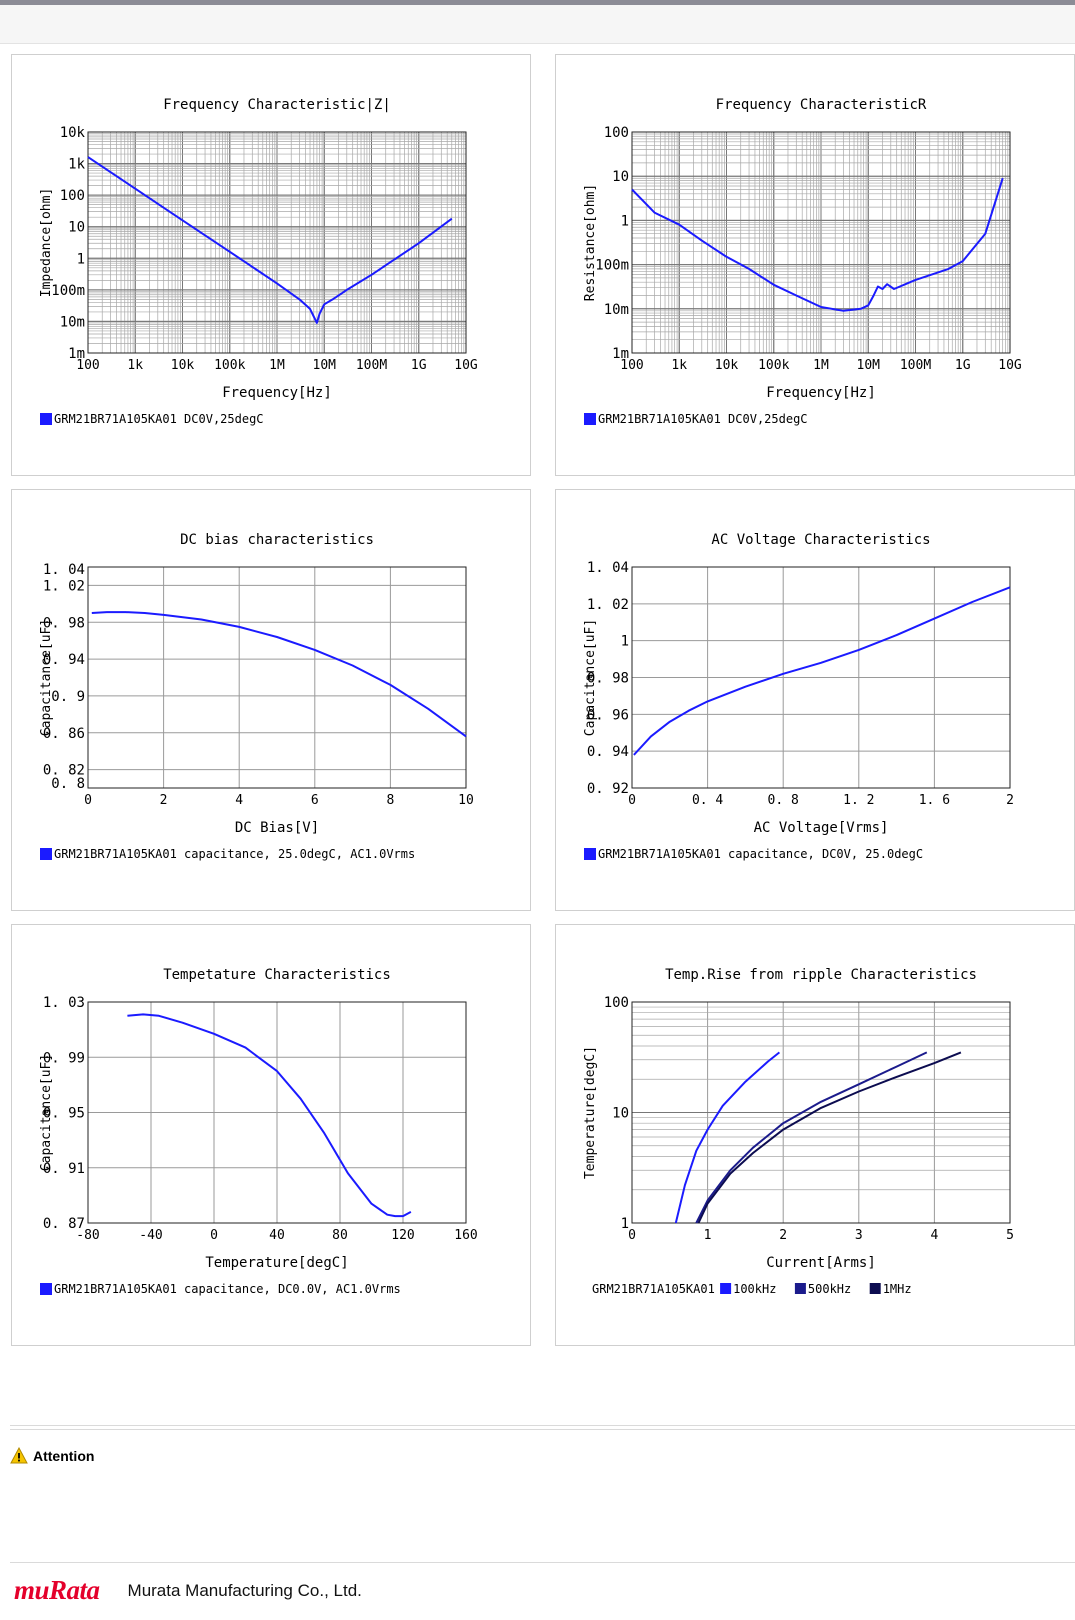  I want to click on header-strip, so click(537, 24).